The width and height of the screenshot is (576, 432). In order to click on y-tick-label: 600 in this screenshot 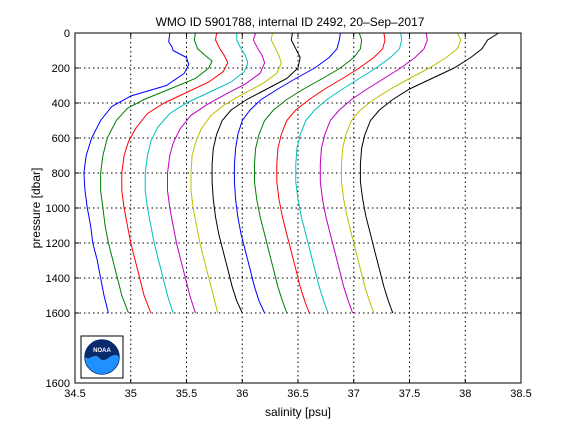, I will do `click(61, 139)`.